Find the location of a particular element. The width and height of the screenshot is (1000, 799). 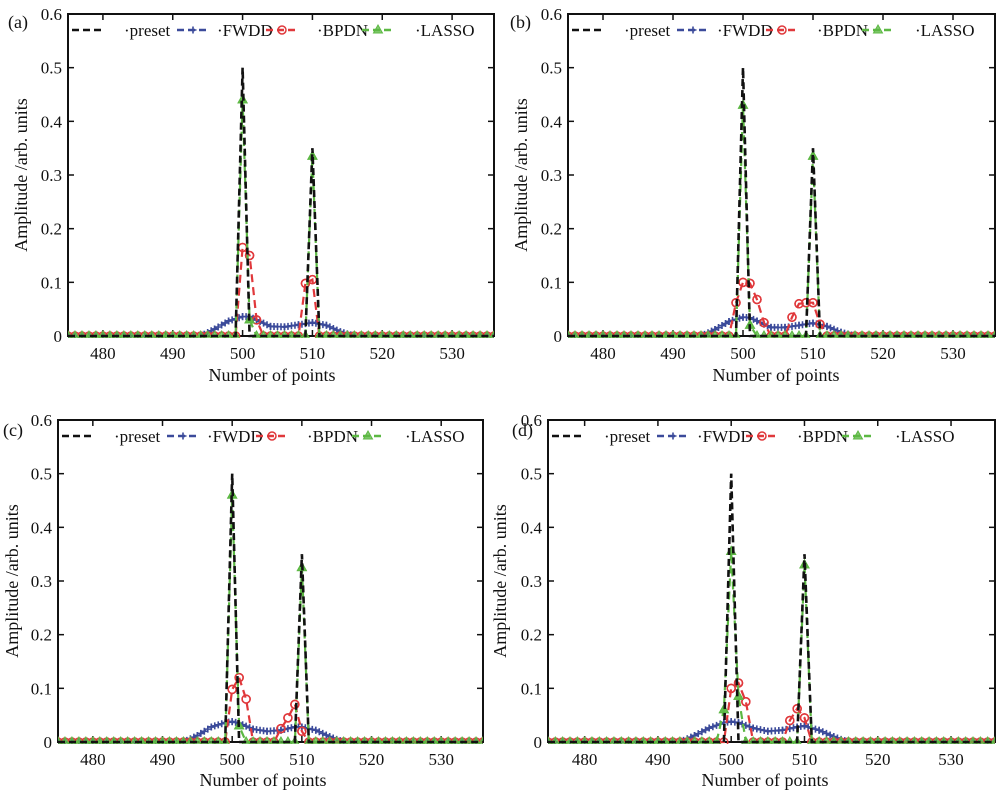

y-tick-label: 0 is located at coordinates (538, 742).